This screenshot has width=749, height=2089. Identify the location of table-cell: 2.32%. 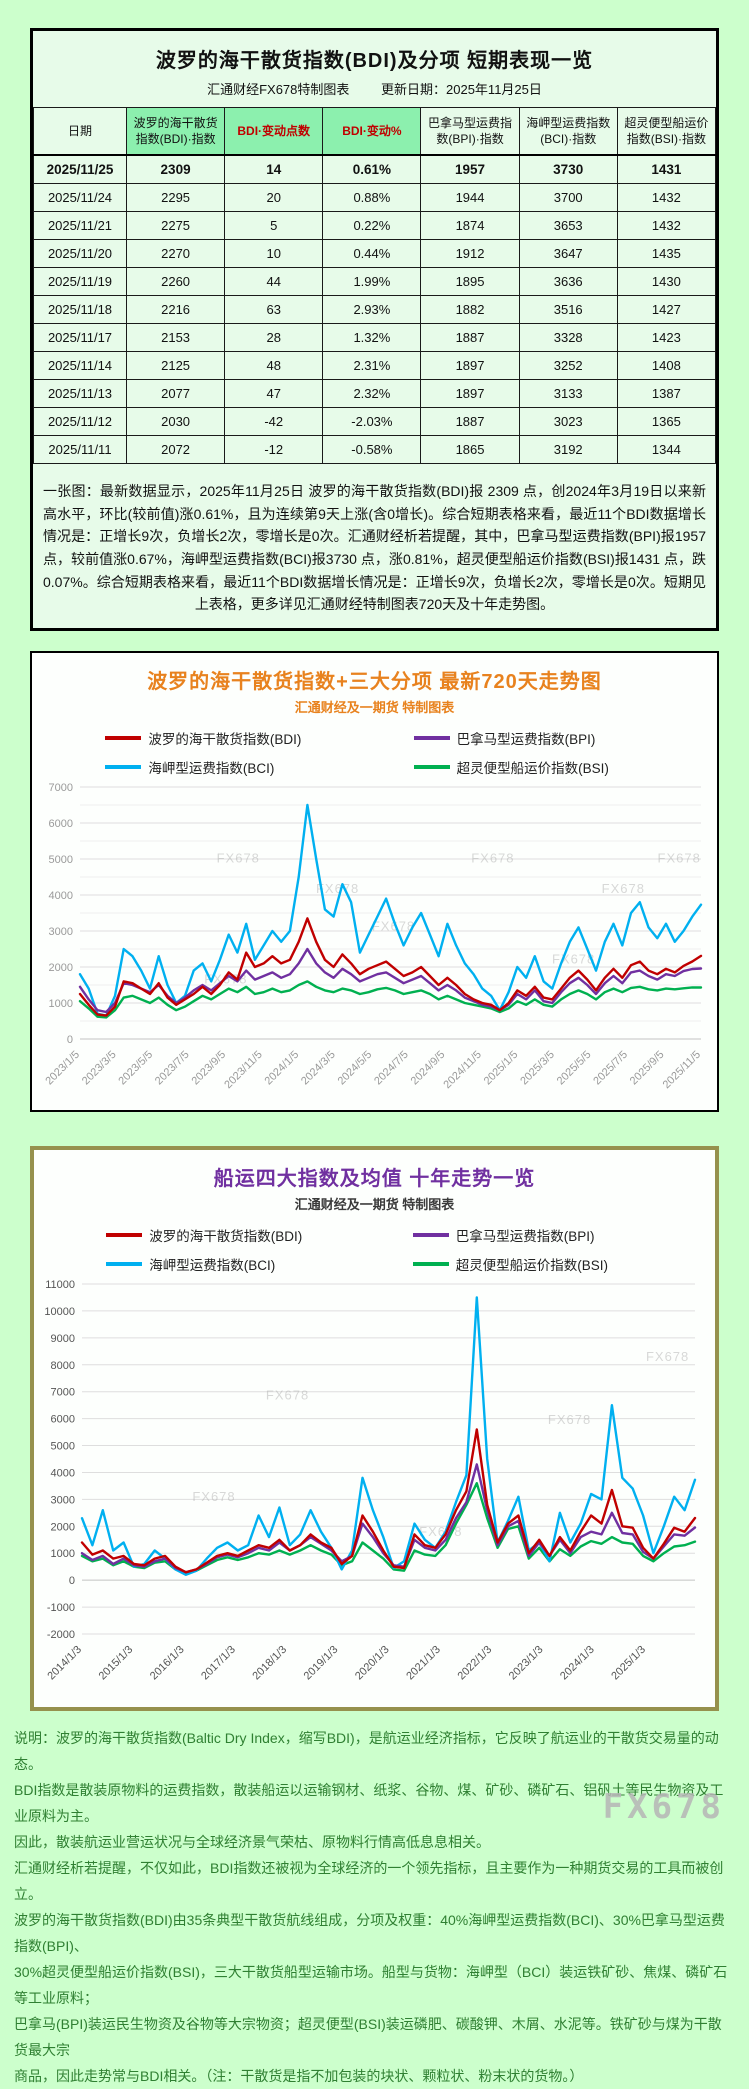
(372, 393).